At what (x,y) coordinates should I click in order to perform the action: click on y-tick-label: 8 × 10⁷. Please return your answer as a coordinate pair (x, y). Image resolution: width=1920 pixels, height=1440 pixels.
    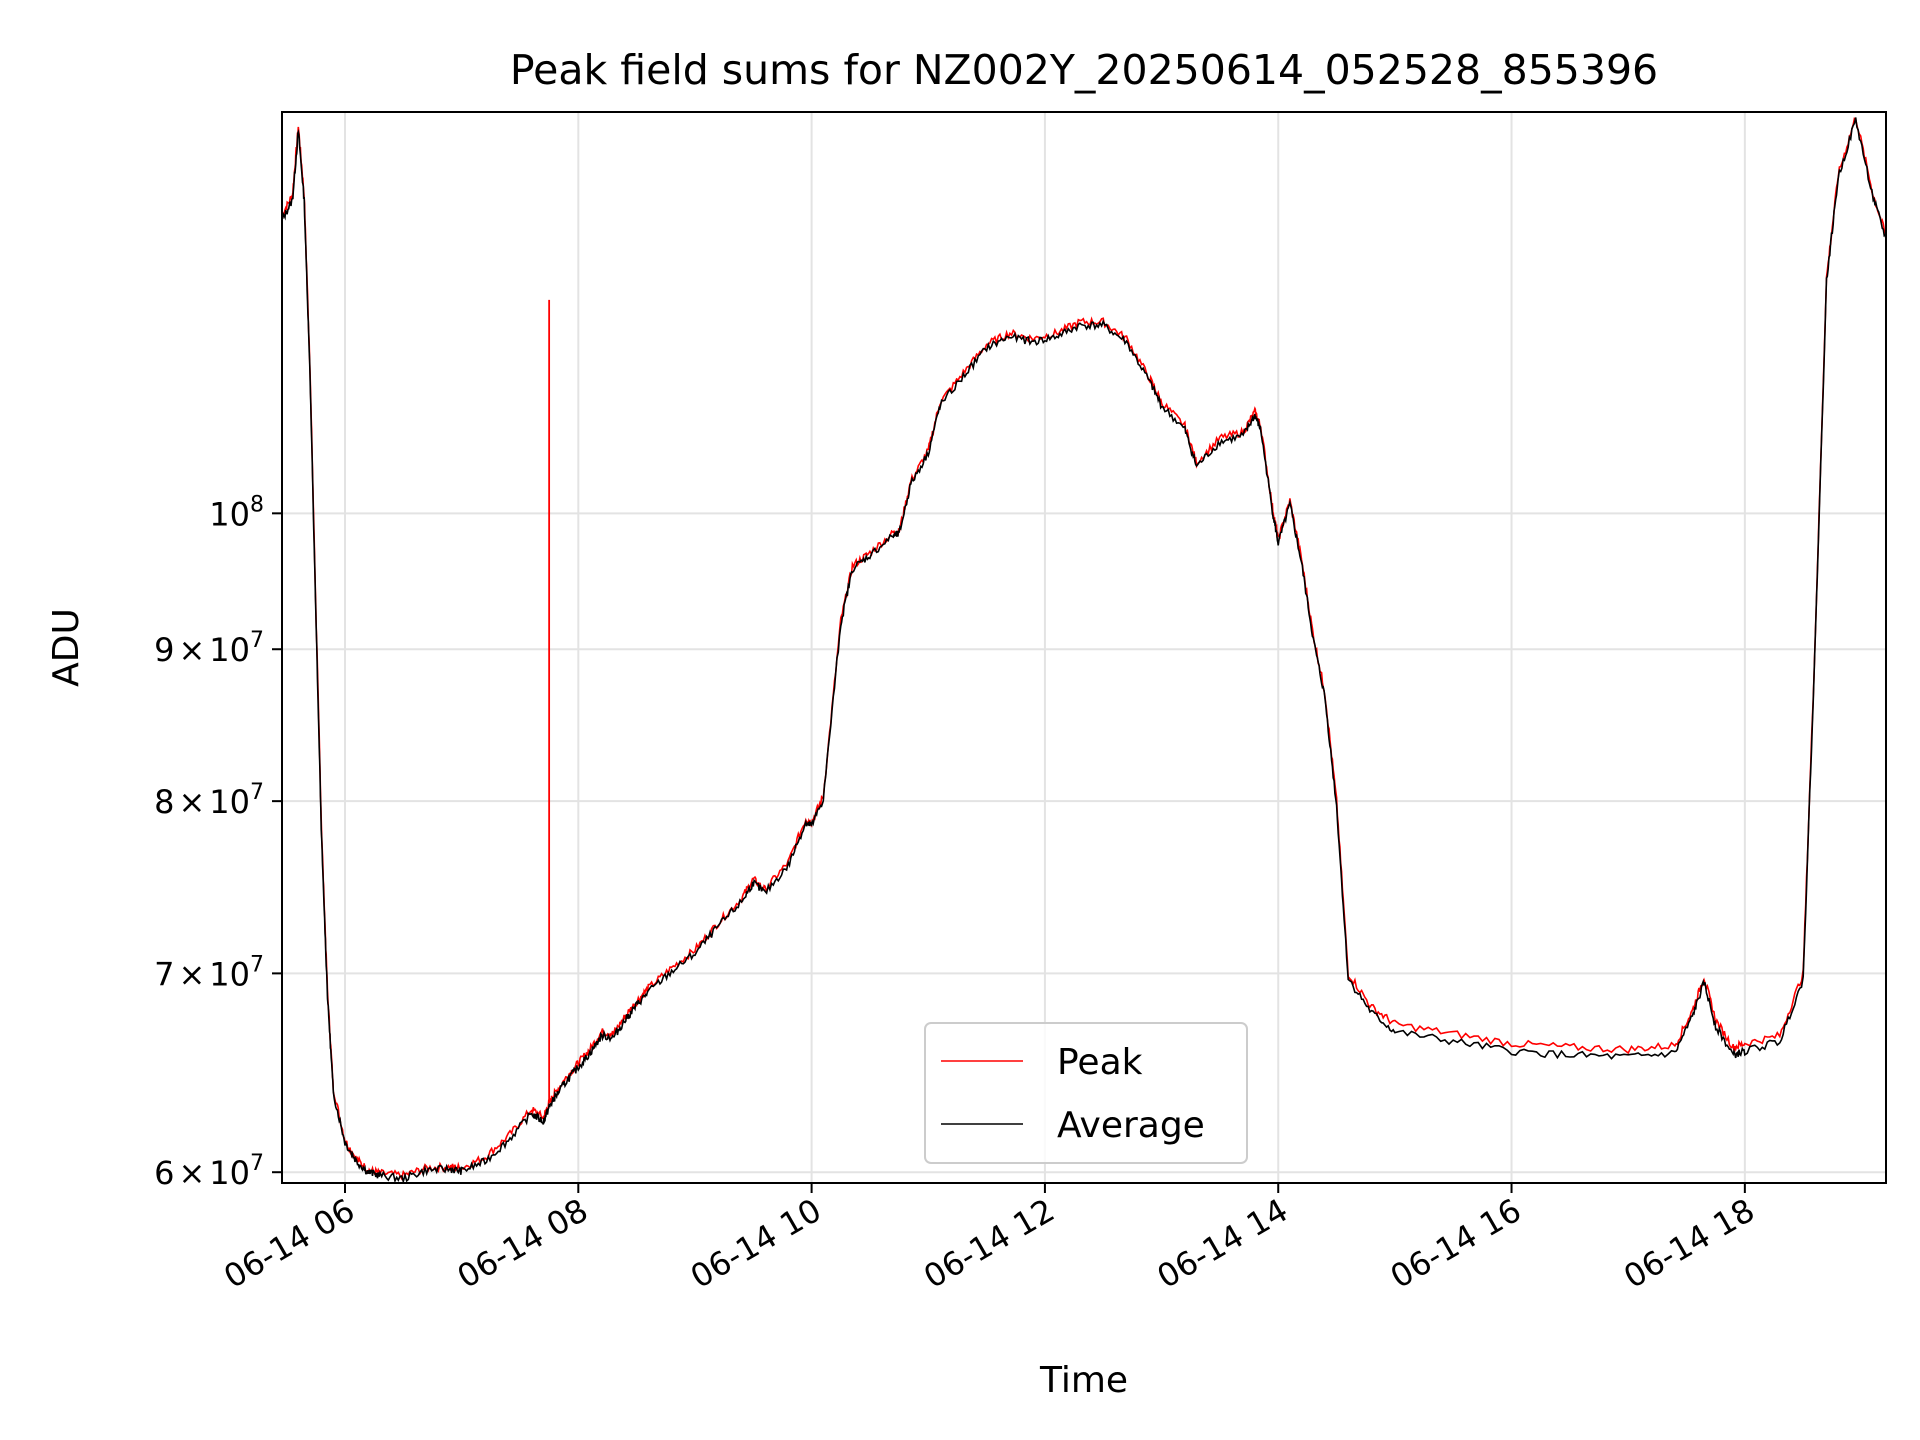
    Looking at the image, I should click on (209, 800).